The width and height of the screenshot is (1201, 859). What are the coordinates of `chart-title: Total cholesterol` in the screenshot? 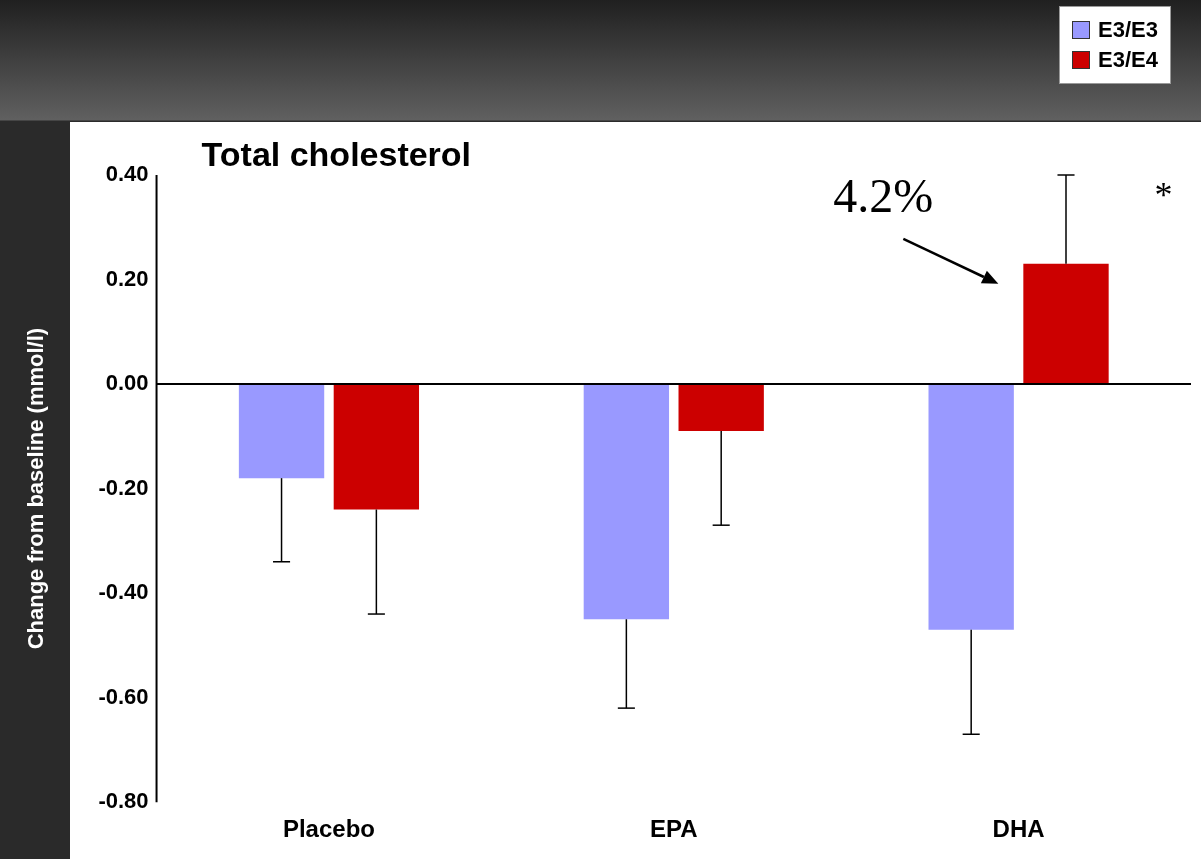 It's located at (336, 154).